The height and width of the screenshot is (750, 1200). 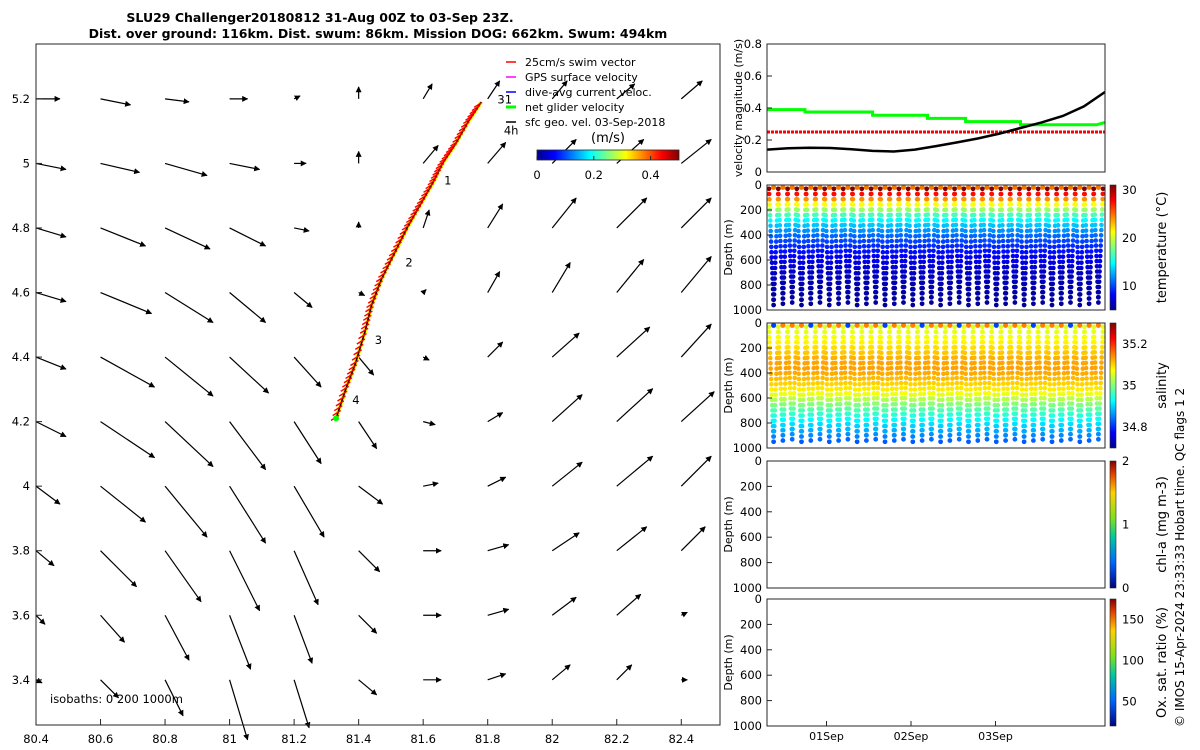 I want to click on colorbar-tick-label: 0.2, so click(x=594, y=175).